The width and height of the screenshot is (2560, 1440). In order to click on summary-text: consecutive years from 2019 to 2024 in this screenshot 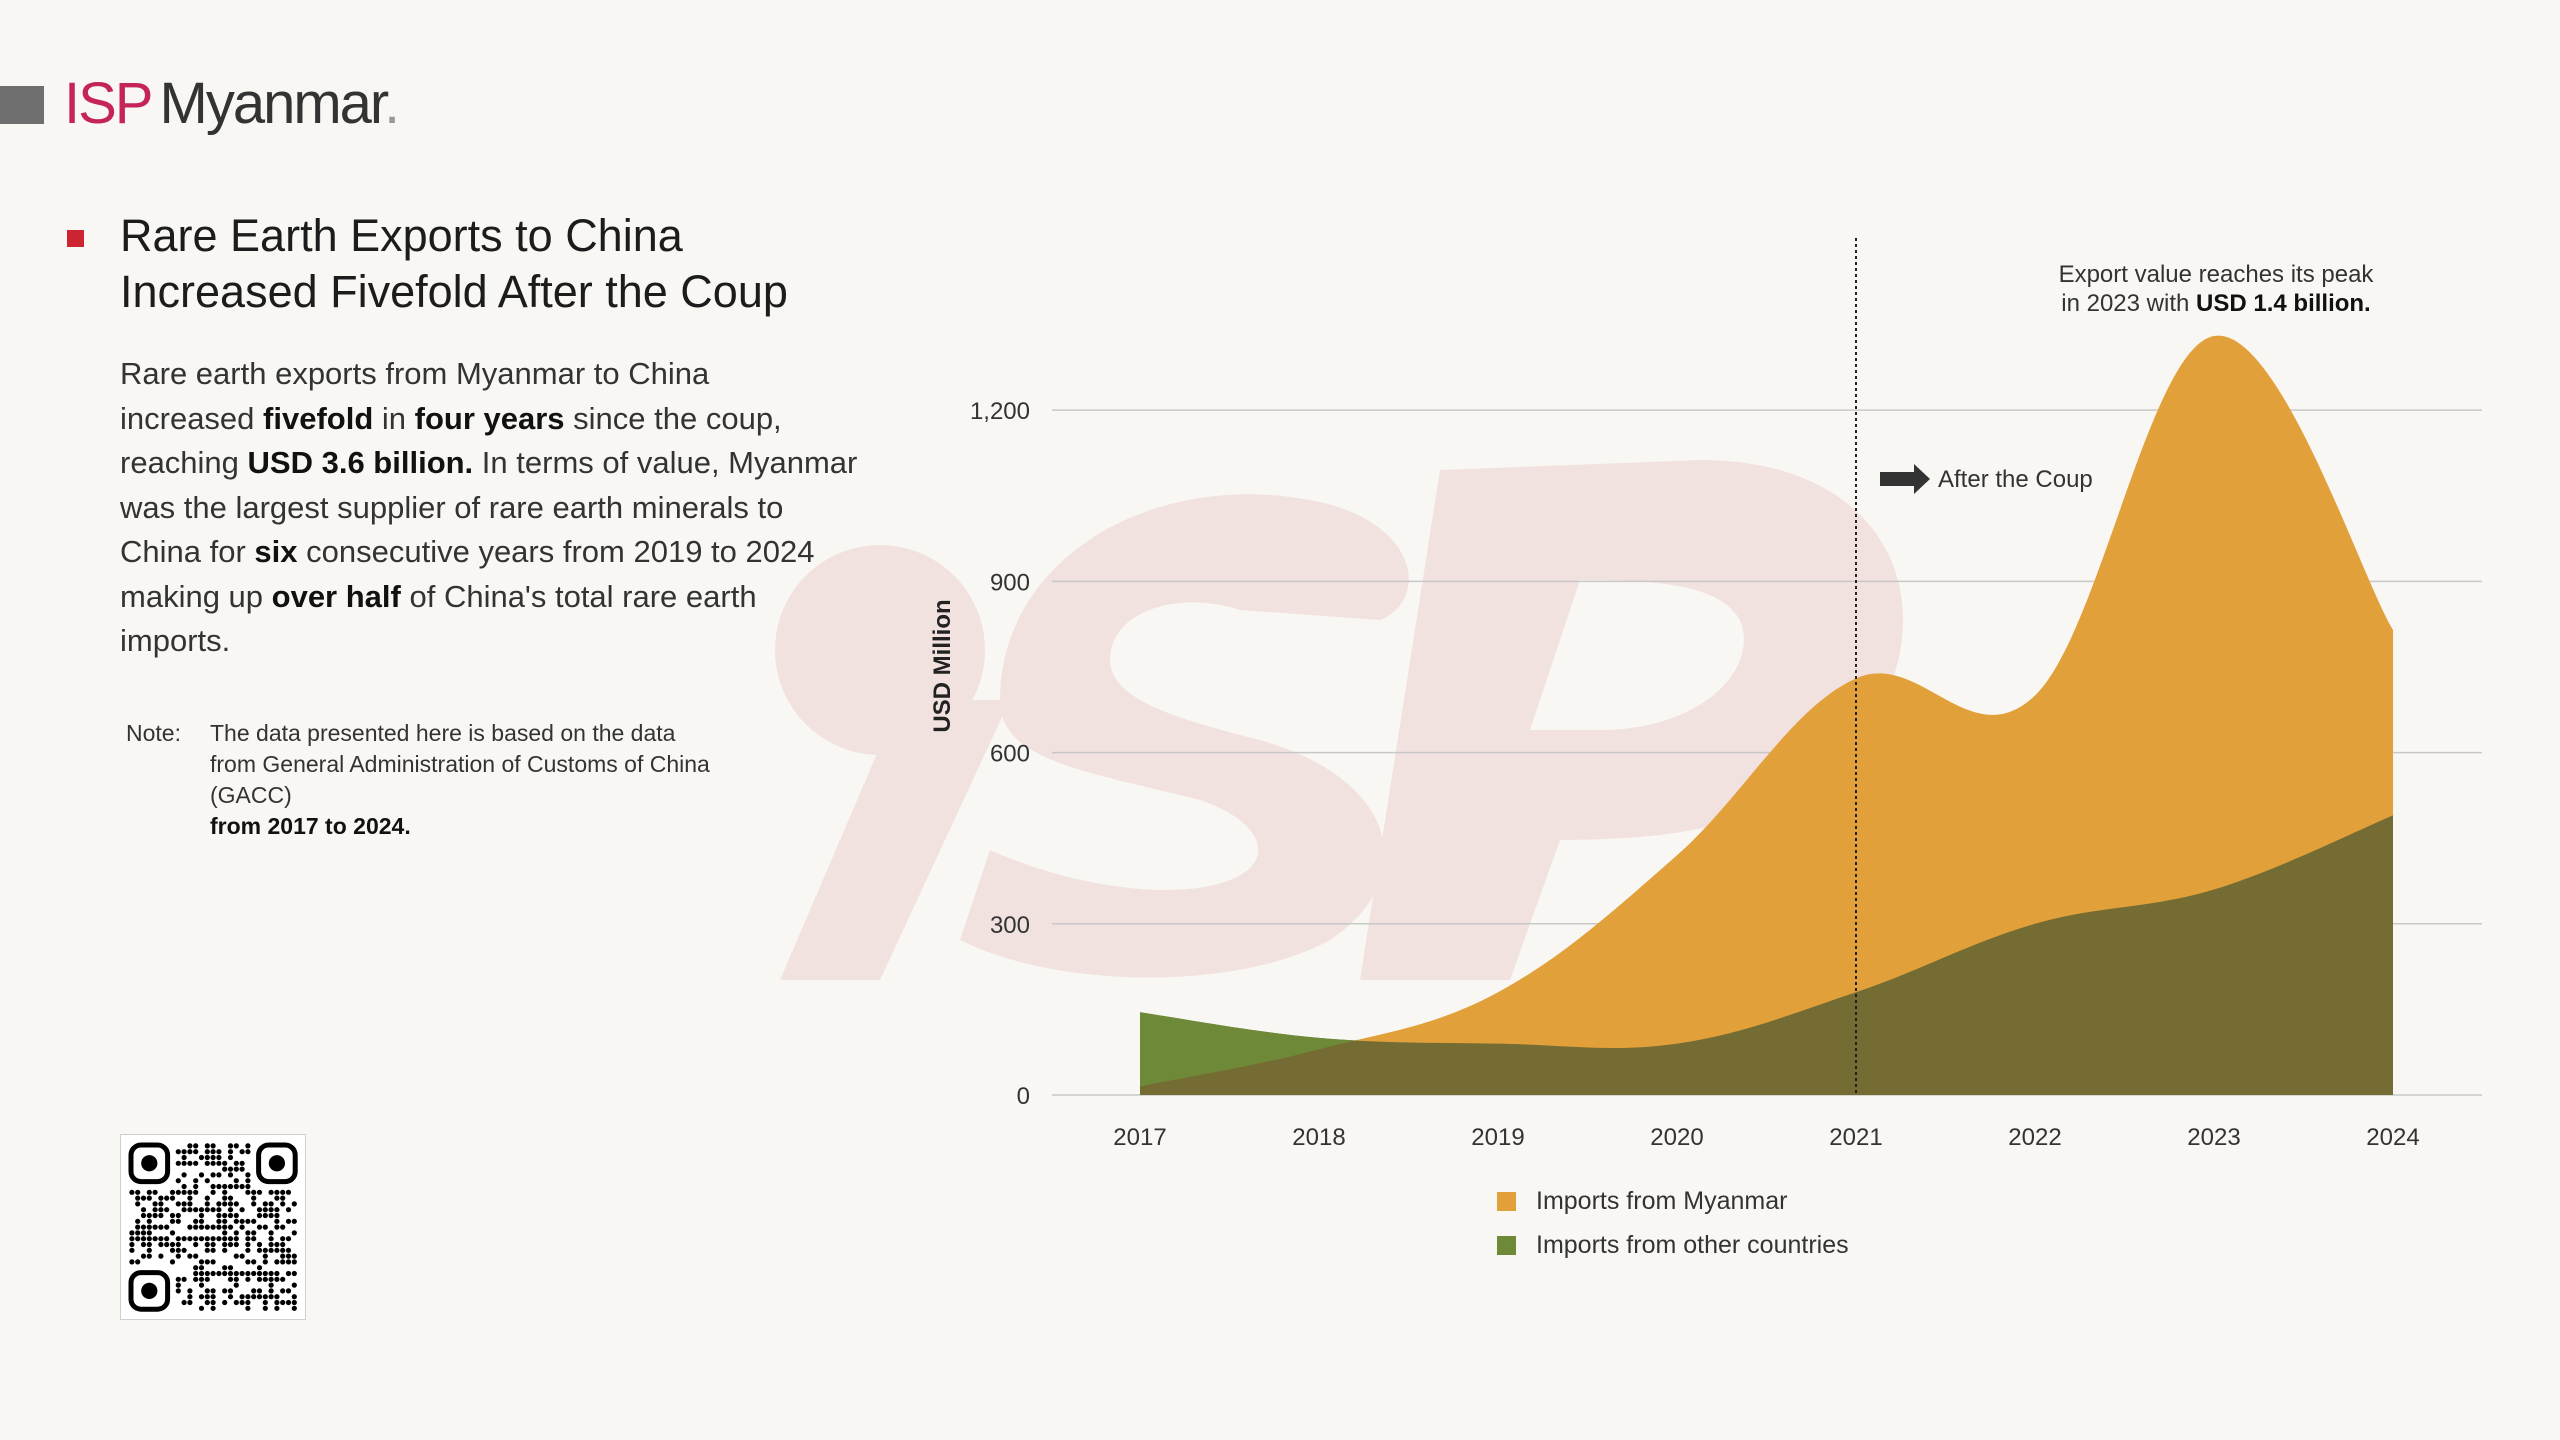, I will do `click(556, 551)`.